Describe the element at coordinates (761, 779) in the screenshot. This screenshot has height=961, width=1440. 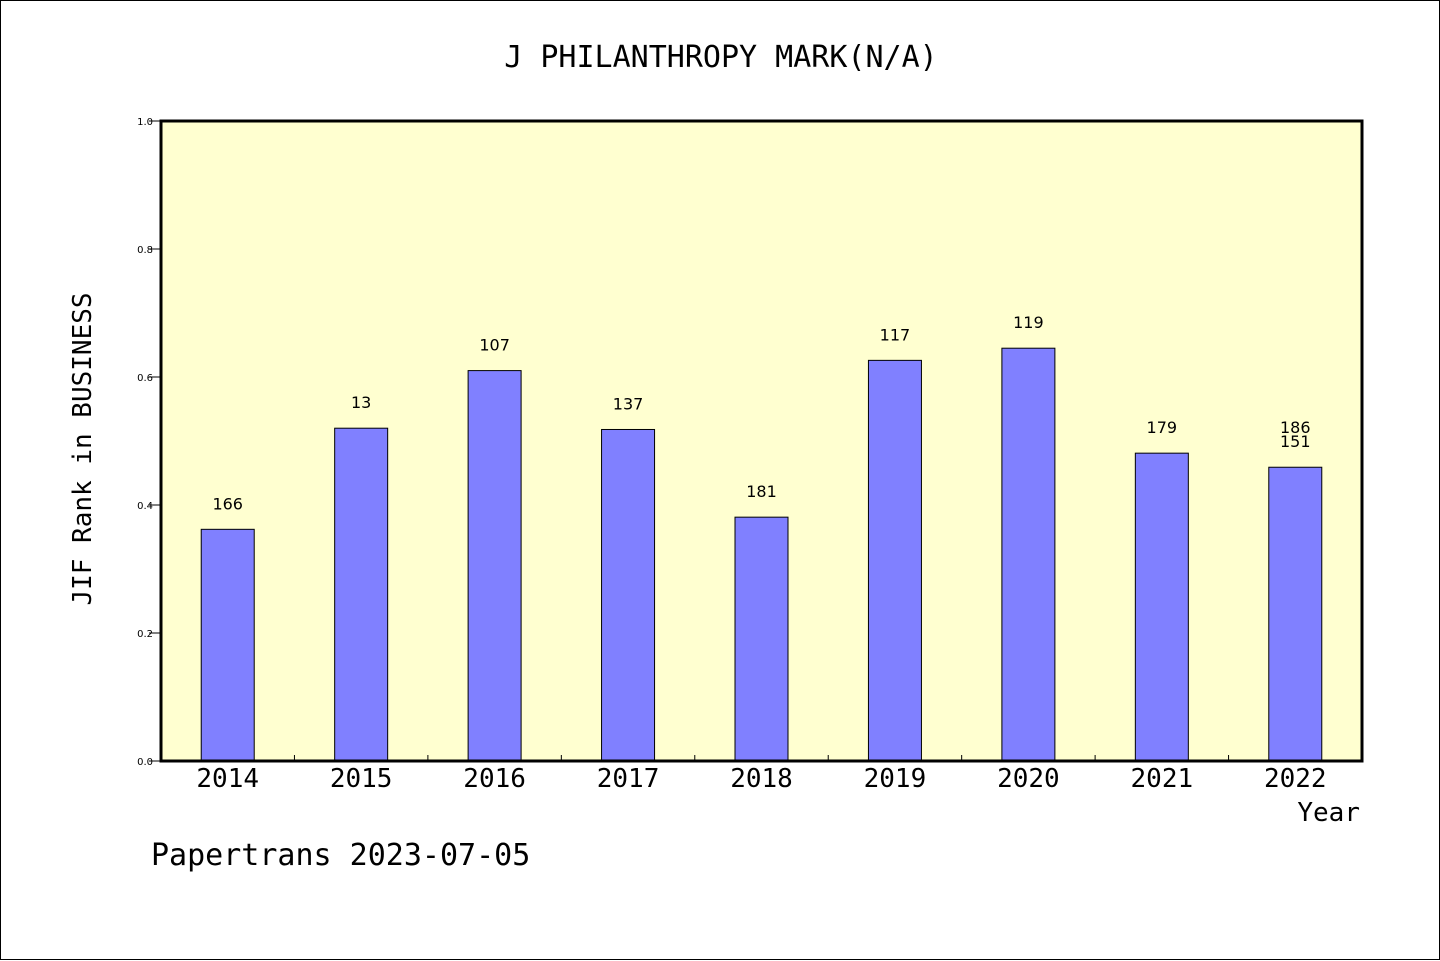
I see `x-tick-label-2018: 2018` at that location.